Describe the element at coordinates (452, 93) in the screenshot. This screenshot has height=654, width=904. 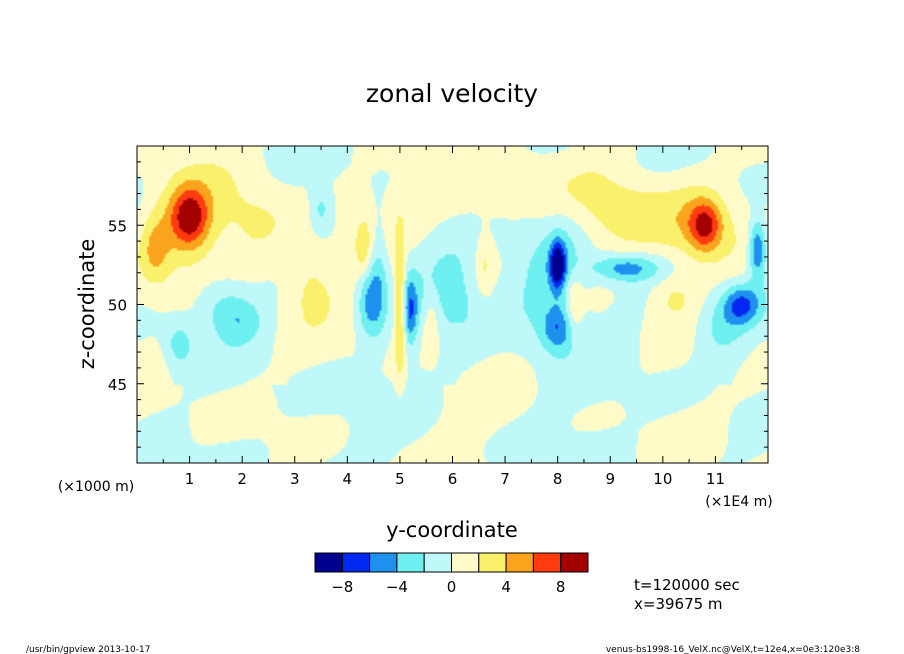
I see `chart-title: zonal velocity` at that location.